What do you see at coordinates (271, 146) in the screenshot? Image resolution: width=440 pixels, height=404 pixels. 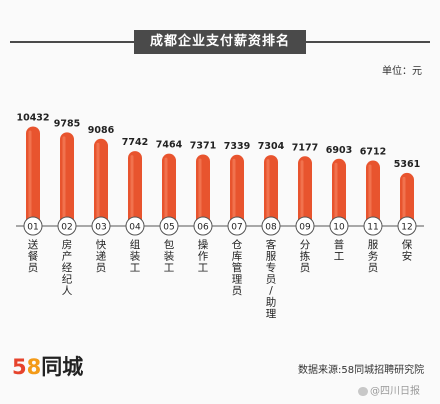 I see `value-label-8: 7304` at bounding box center [271, 146].